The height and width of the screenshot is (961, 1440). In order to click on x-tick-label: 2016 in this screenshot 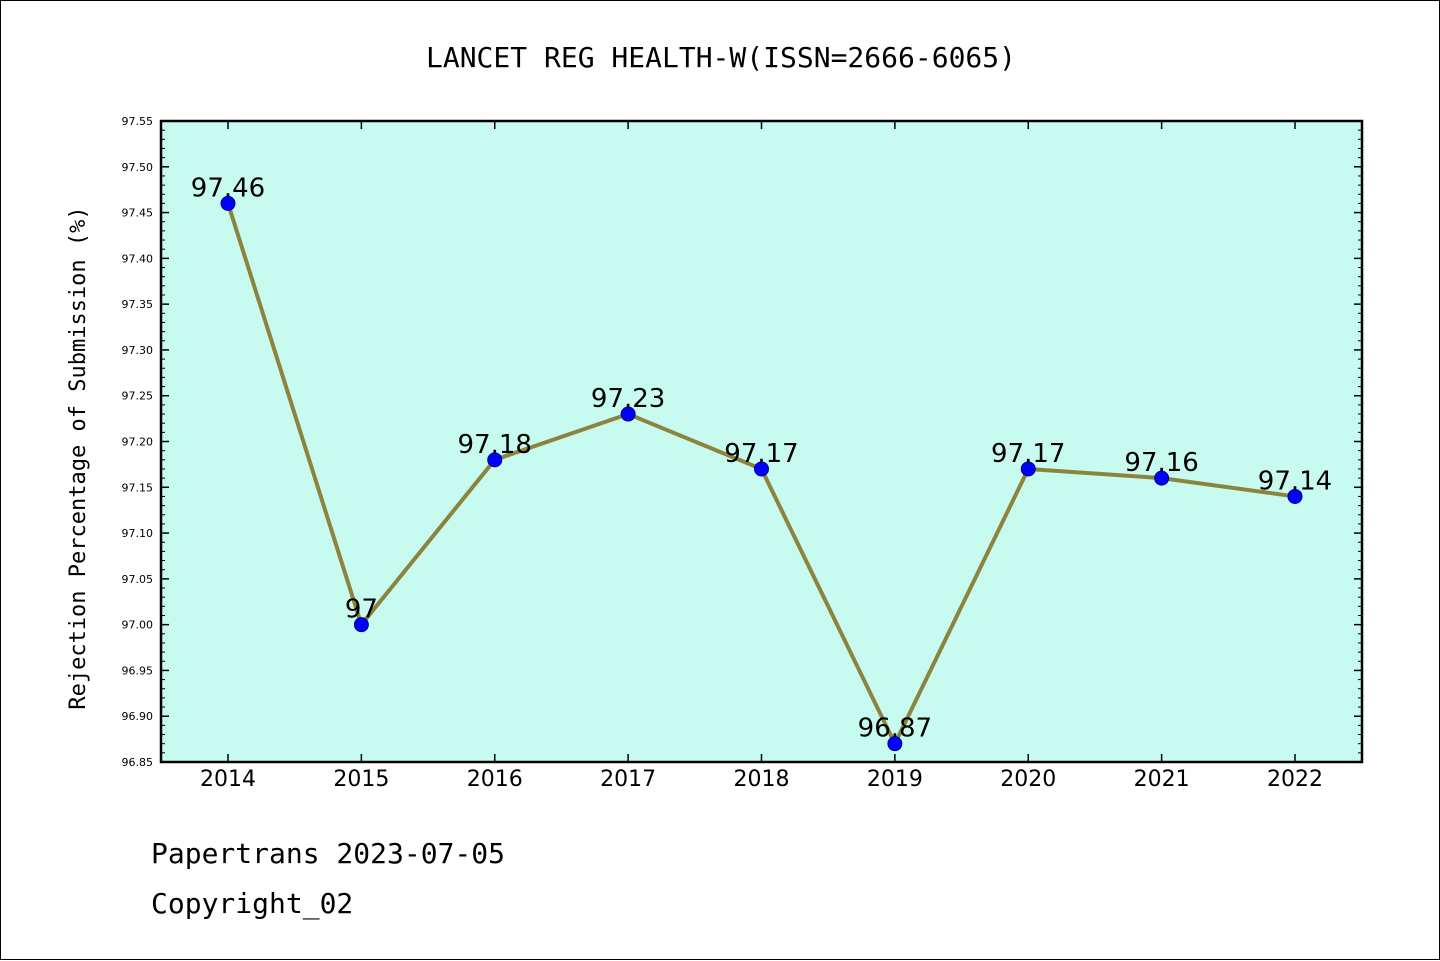, I will do `click(495, 779)`.